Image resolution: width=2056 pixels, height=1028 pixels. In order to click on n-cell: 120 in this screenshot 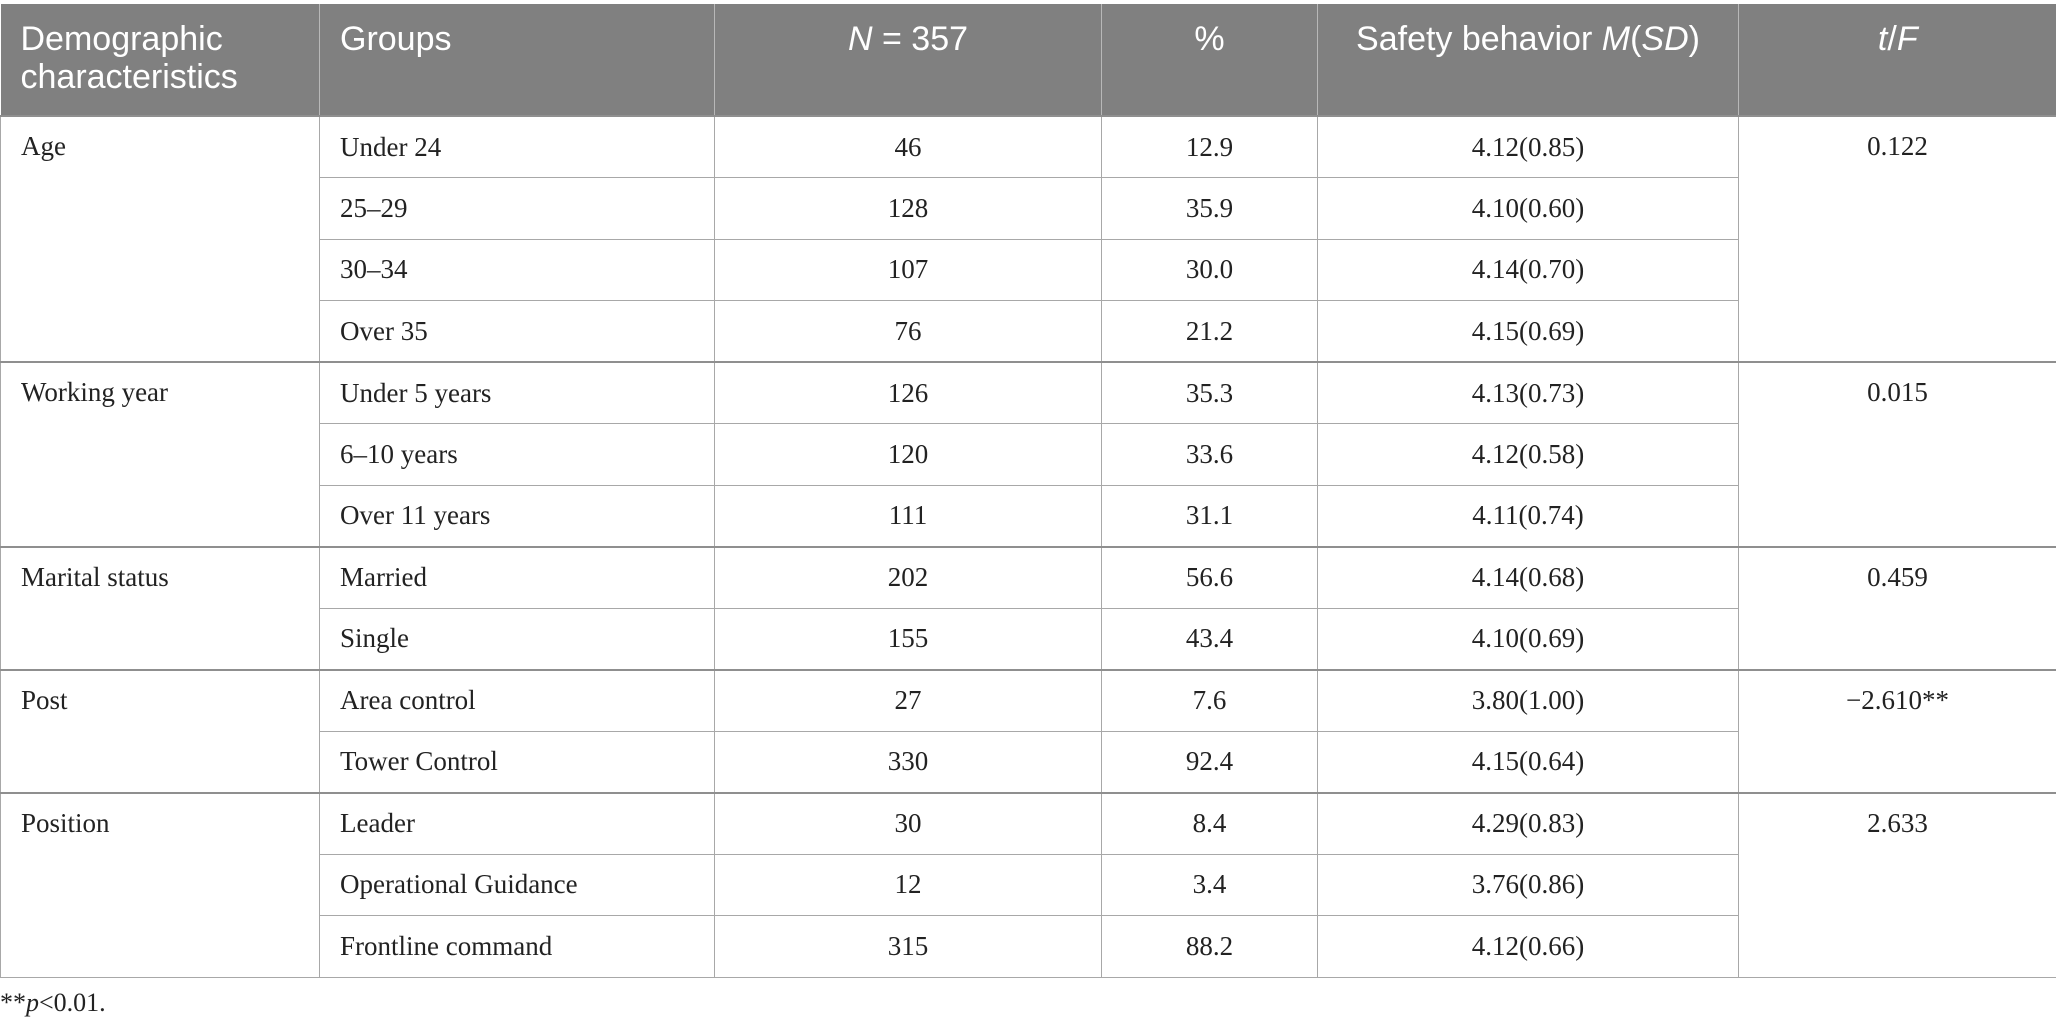, I will do `click(908, 454)`.